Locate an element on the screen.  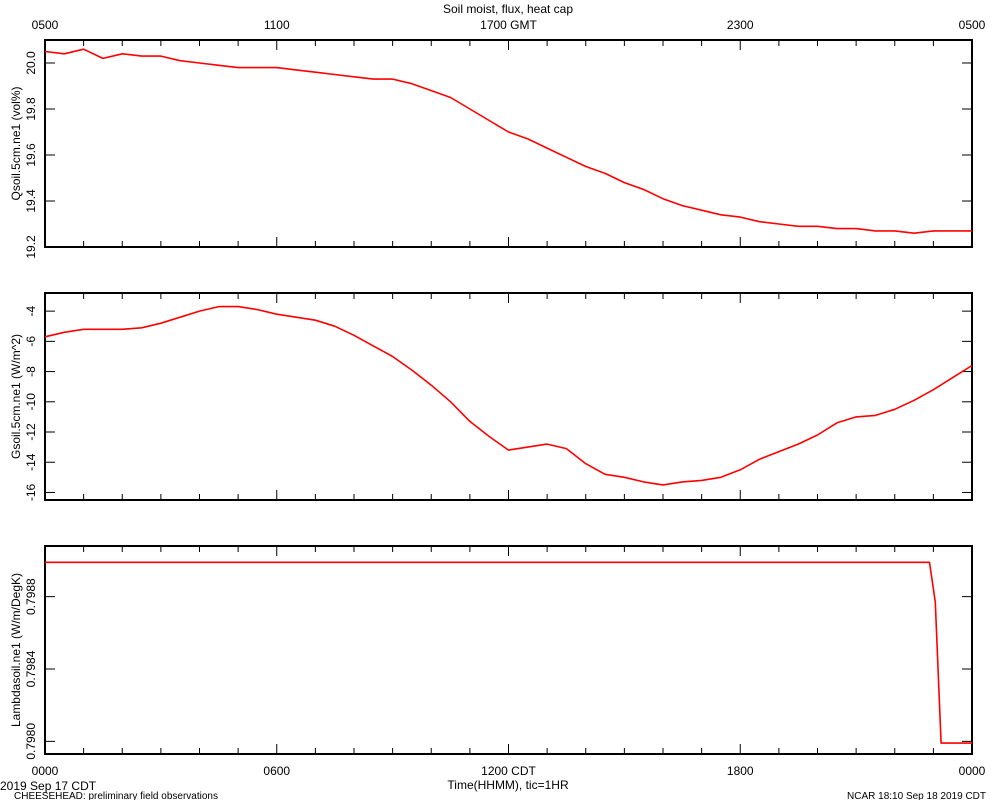
date-label: 2019 Sep 17 CDT is located at coordinates (48, 786).